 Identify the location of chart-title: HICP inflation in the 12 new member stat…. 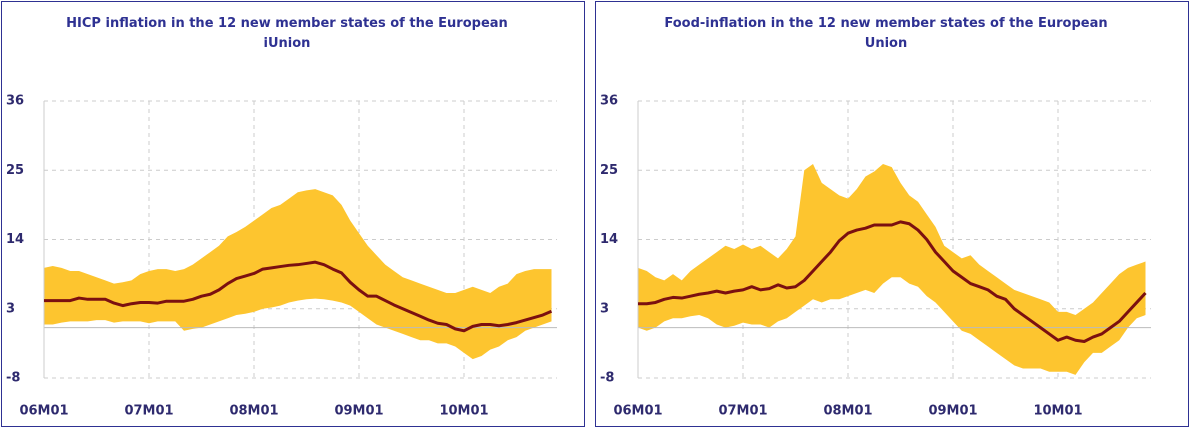
(287, 33).